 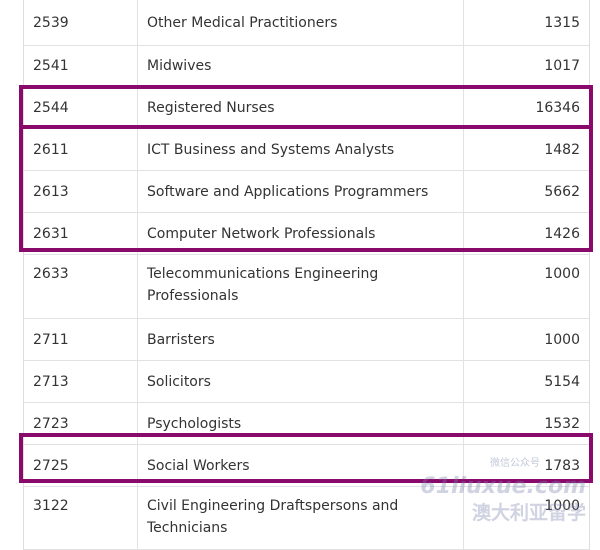 What do you see at coordinates (301, 233) in the screenshot?
I see `occupation-name: Computer Network Professionals` at bounding box center [301, 233].